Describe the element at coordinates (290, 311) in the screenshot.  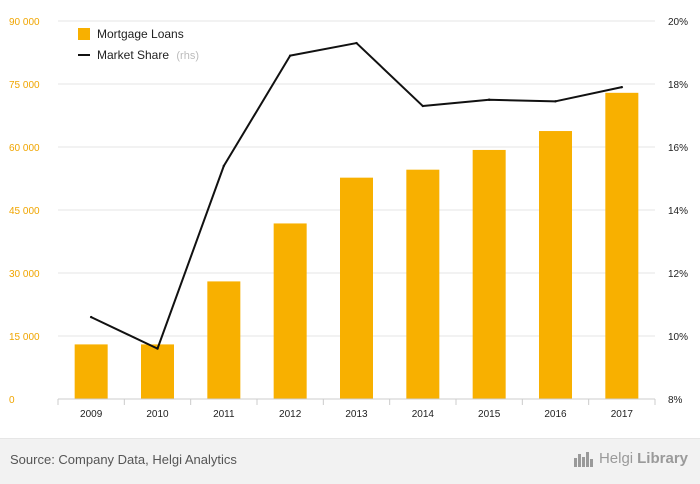
I see `bar-2012` at that location.